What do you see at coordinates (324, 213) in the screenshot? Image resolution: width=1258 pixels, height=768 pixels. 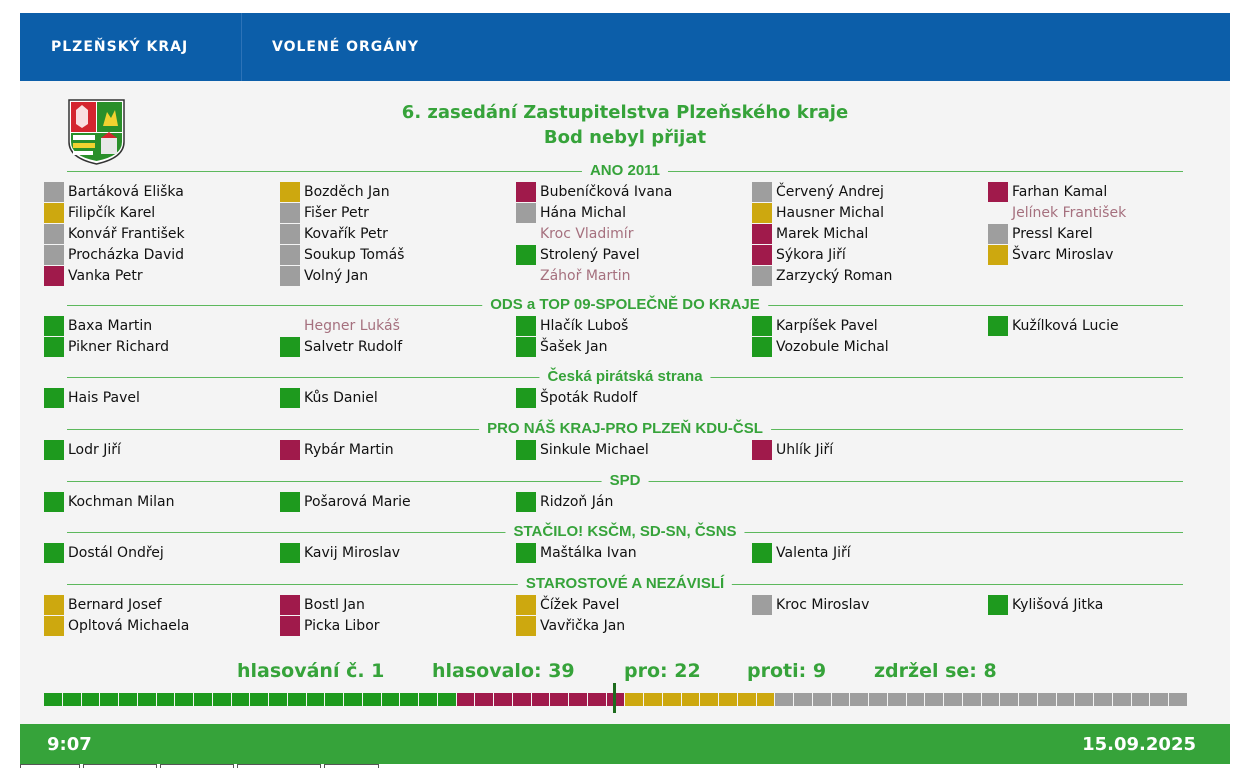 I see `member-row: Fišer Petr` at bounding box center [324, 213].